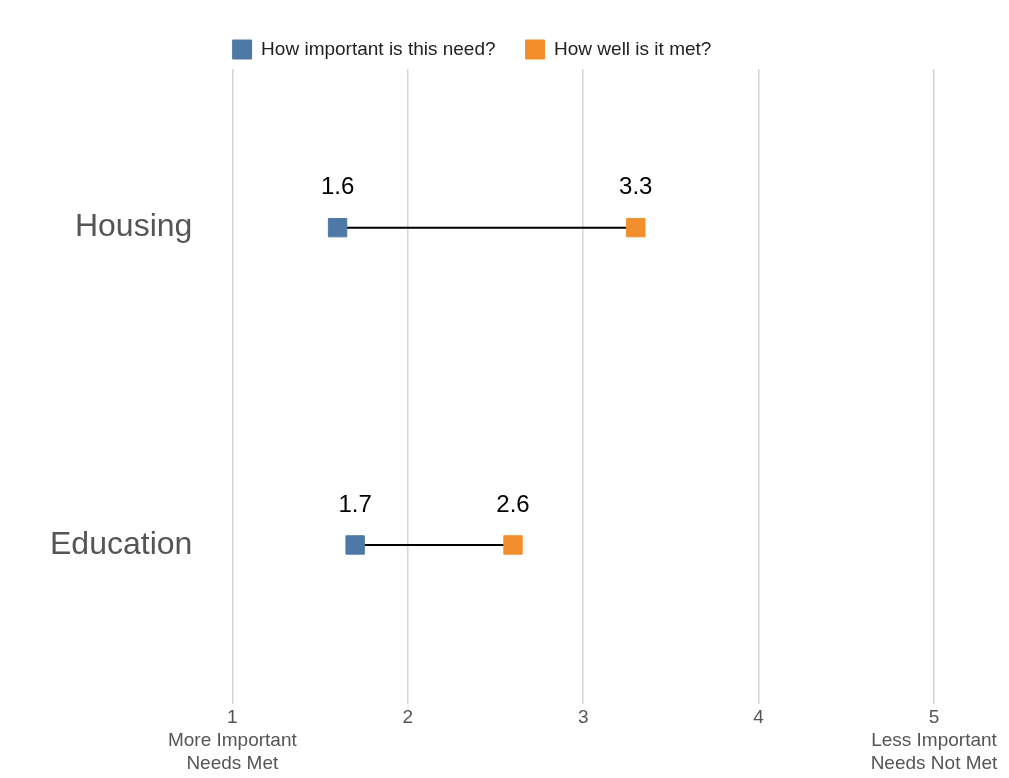 Image resolution: width=1009 pixels, height=778 pixels. Describe the element at coordinates (378, 48) in the screenshot. I see `legend-label: How important is this need?` at that location.